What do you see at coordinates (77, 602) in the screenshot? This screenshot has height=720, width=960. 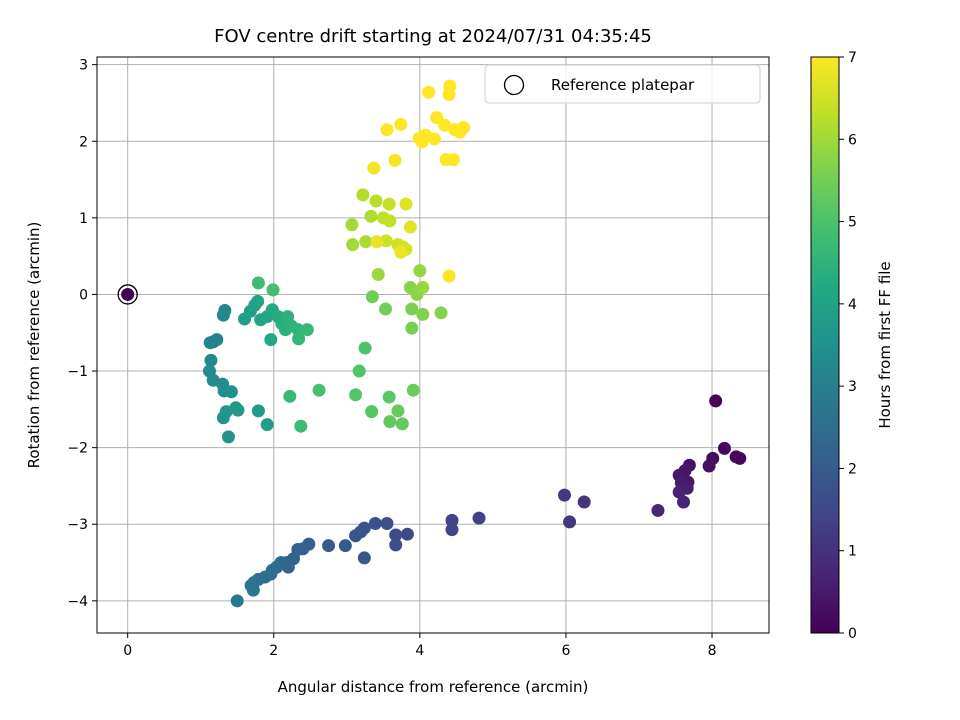 I see `y-tick-label: −4` at bounding box center [77, 602].